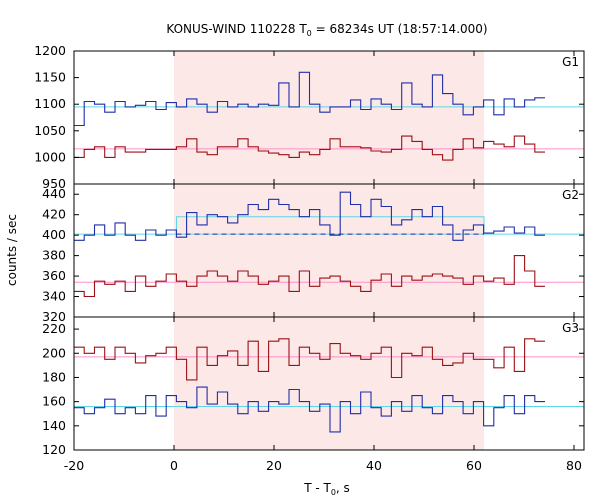 The height and width of the screenshot is (500, 600). What do you see at coordinates (54, 296) in the screenshot?
I see `y-tick-label-g2-340: 340` at bounding box center [54, 296].